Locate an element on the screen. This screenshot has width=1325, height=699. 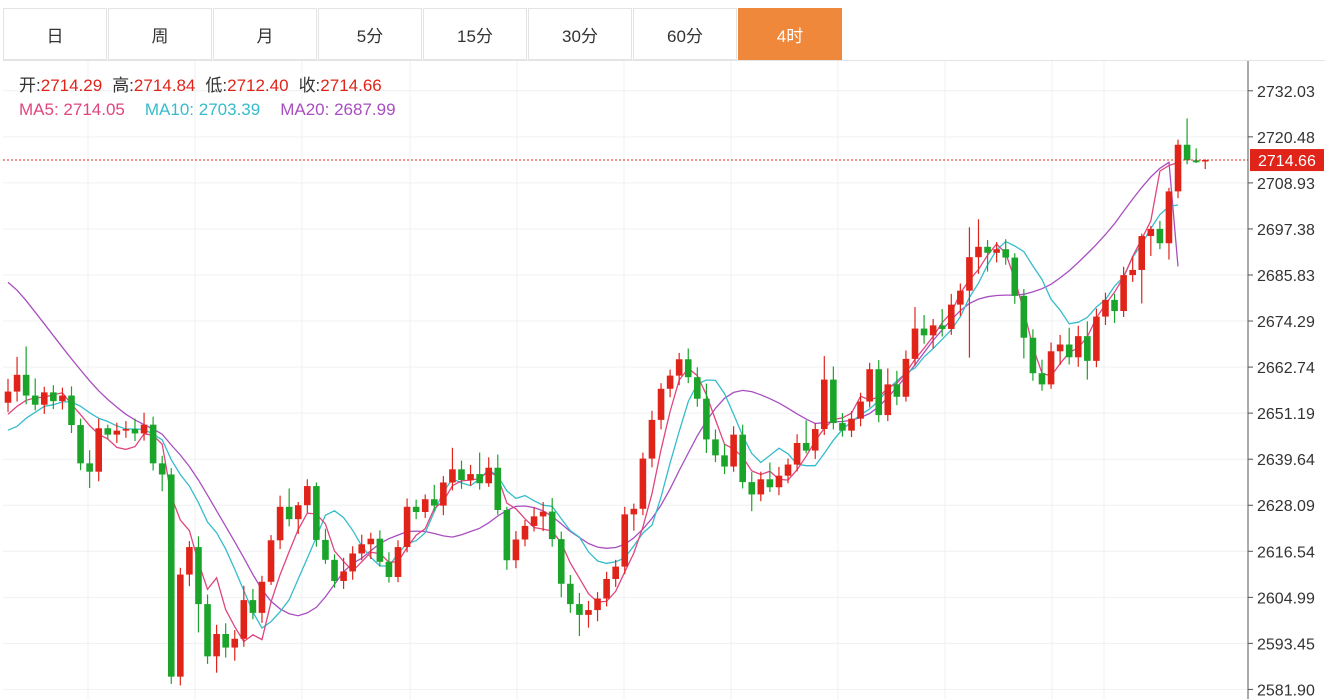
ma20-label: MA20: is located at coordinates (305, 109).